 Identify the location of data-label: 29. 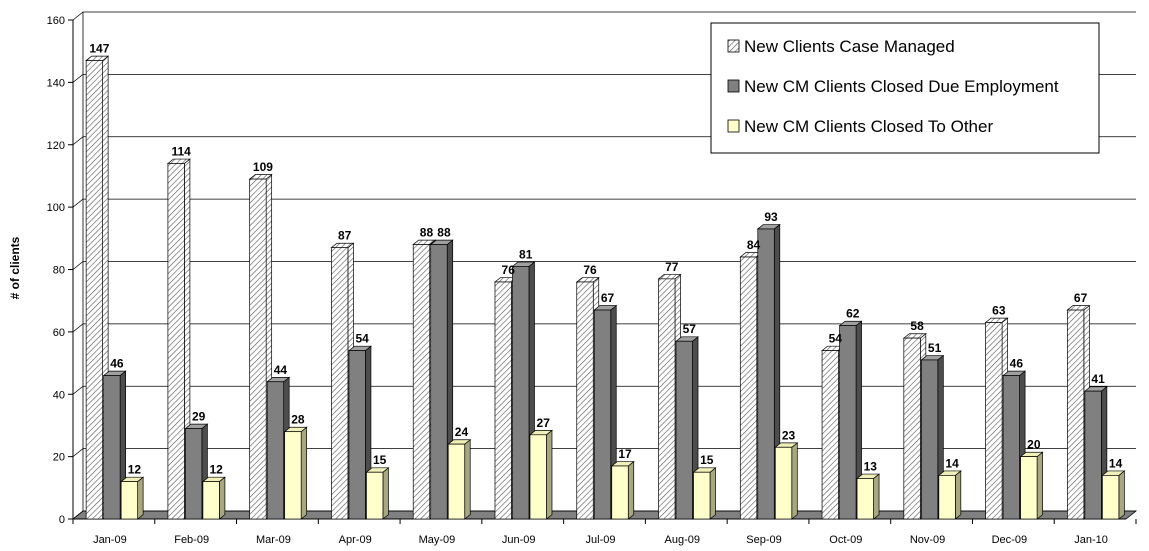
(199, 417).